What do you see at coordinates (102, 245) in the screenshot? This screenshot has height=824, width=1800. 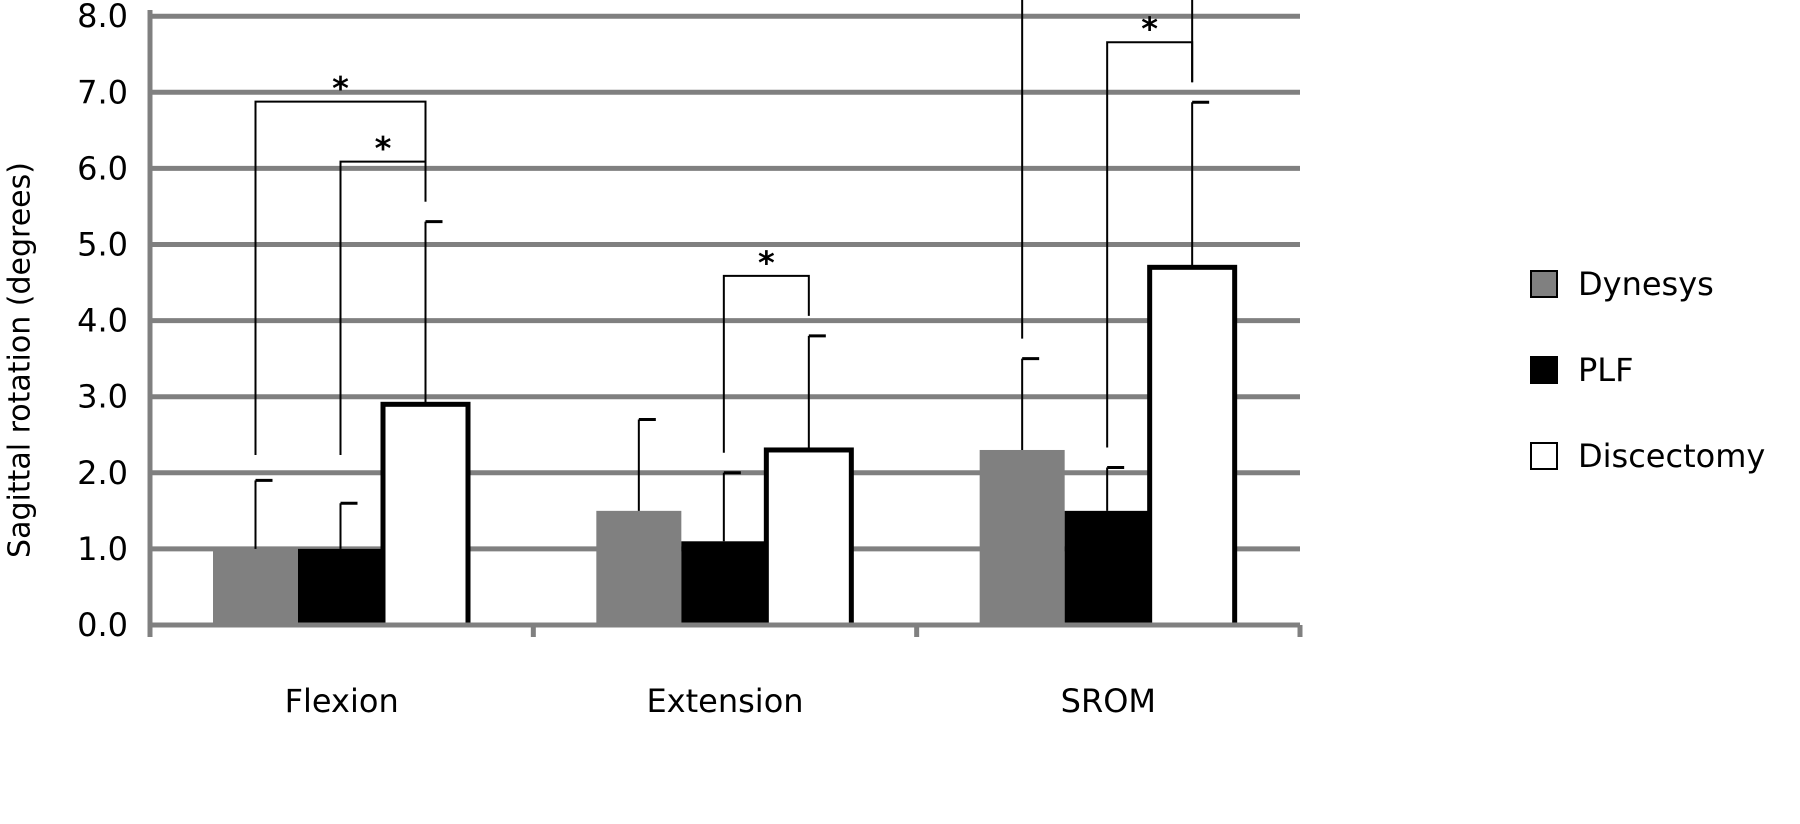 I see `y-tick-label: 5.0` at bounding box center [102, 245].